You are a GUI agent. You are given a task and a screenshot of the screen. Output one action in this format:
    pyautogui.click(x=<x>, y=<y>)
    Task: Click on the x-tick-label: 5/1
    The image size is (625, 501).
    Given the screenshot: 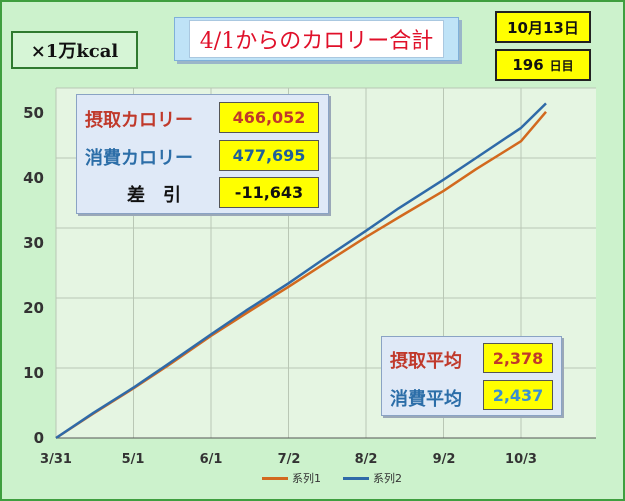 What is the action you would take?
    pyautogui.click(x=133, y=459)
    